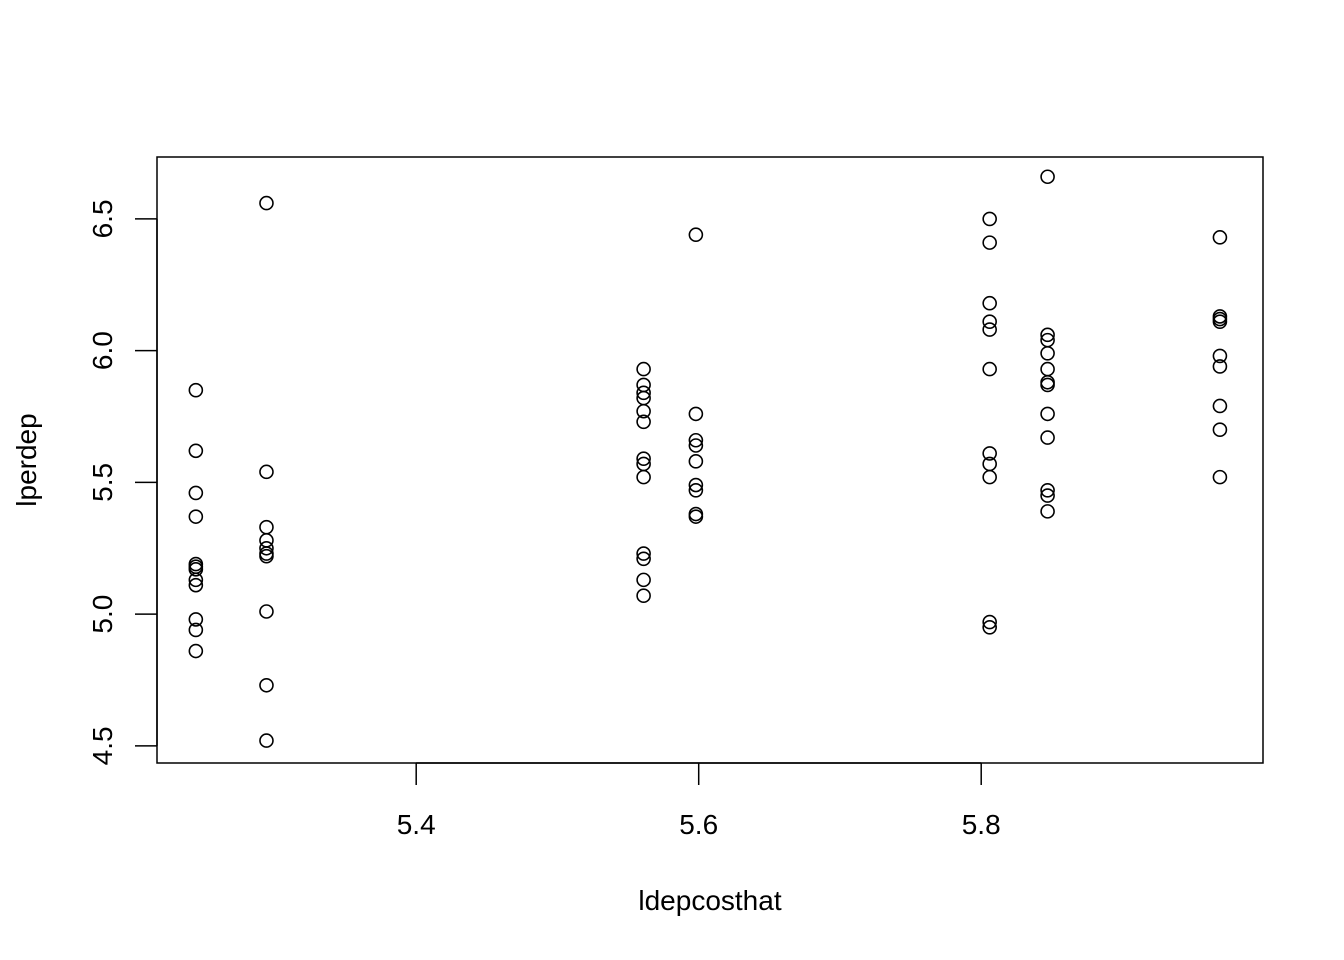 The height and width of the screenshot is (960, 1344). I want to click on x-axis: 5.4 5.6 5.8, so click(699, 801).